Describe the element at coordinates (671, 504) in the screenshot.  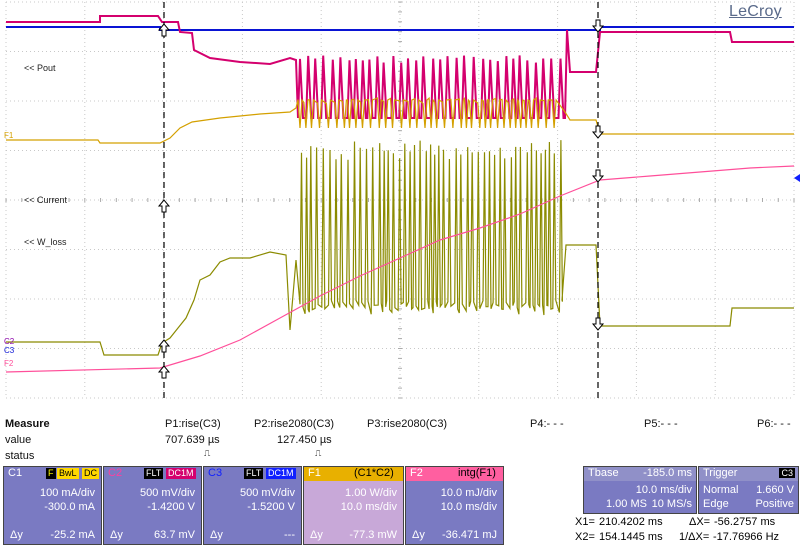
I see `timebase-rate: 10 MS/s` at that location.